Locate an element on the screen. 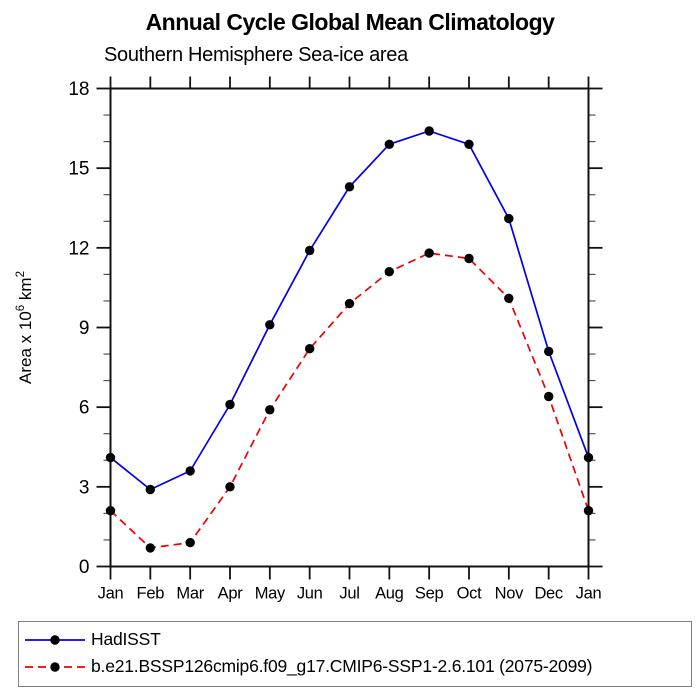 This screenshot has width=700, height=700. x-tick-label: May is located at coordinates (270, 594).